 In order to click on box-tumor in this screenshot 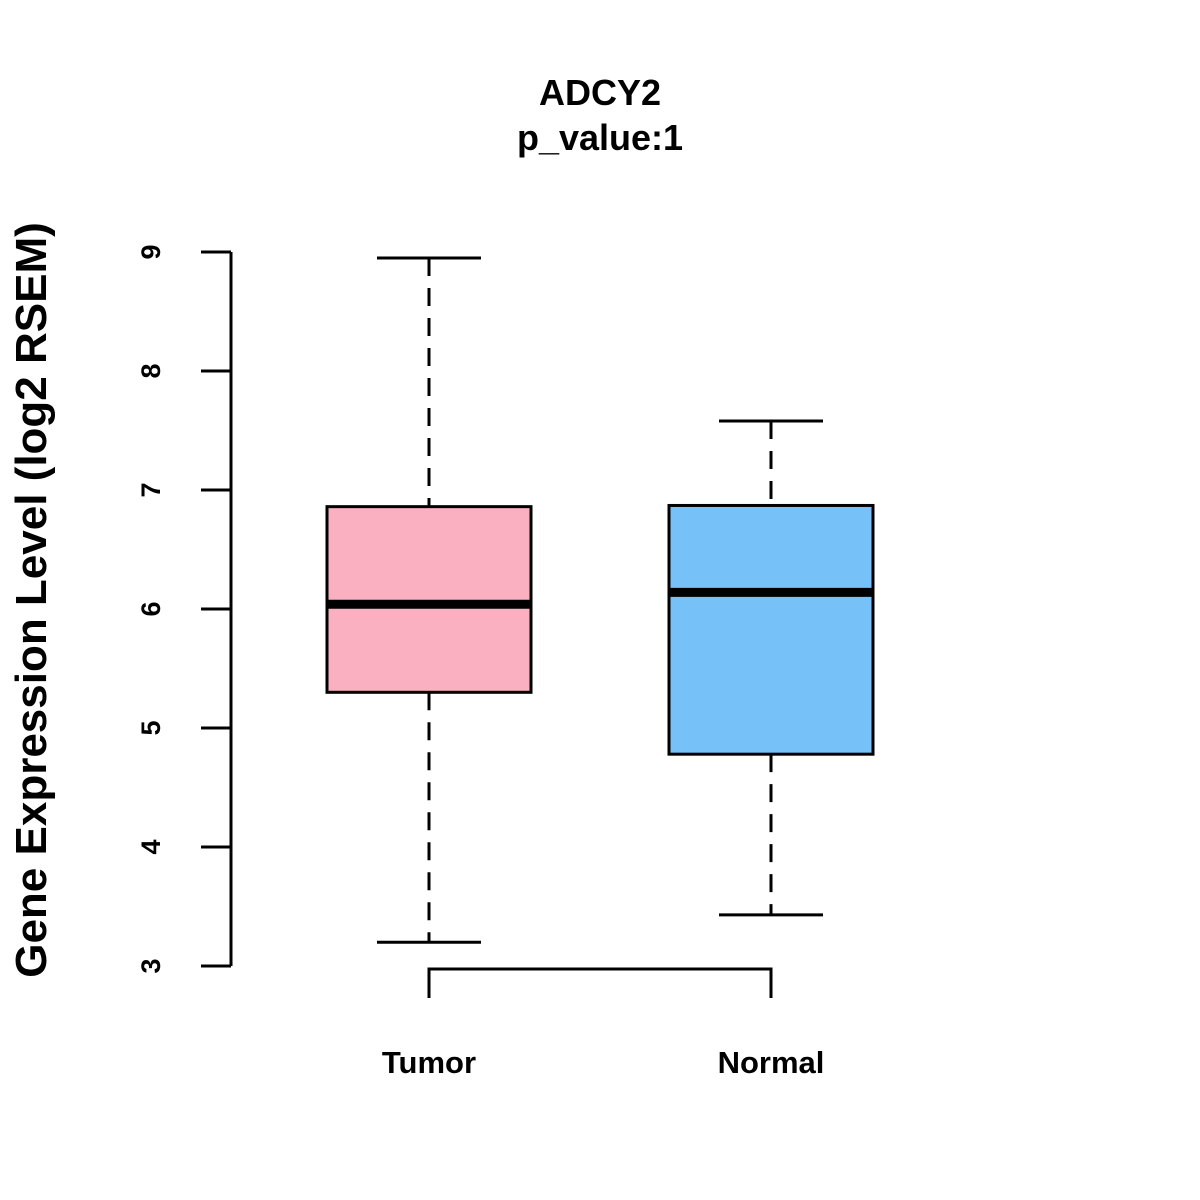, I will do `click(429, 600)`.